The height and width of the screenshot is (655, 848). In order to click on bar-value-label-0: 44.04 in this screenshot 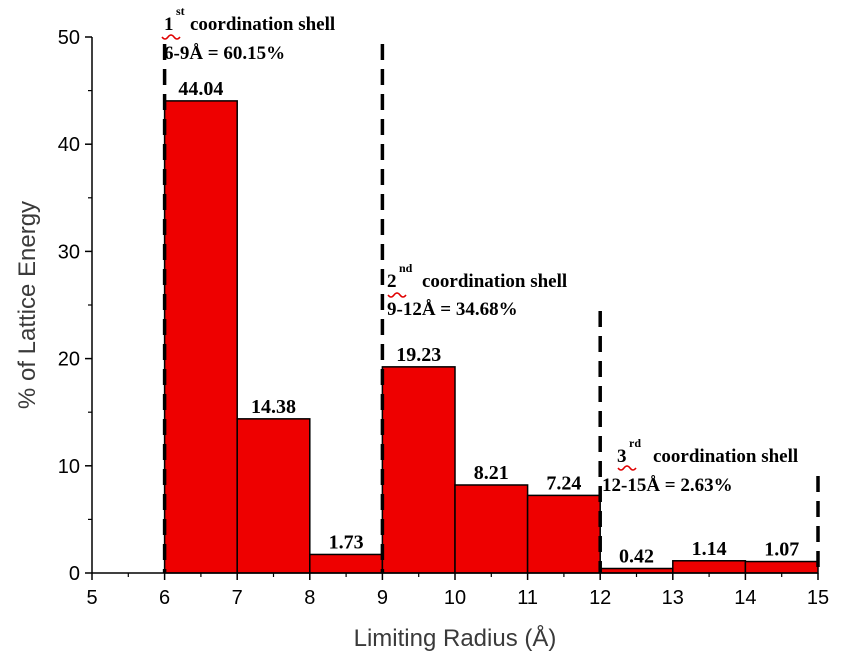, I will do `click(200, 89)`.